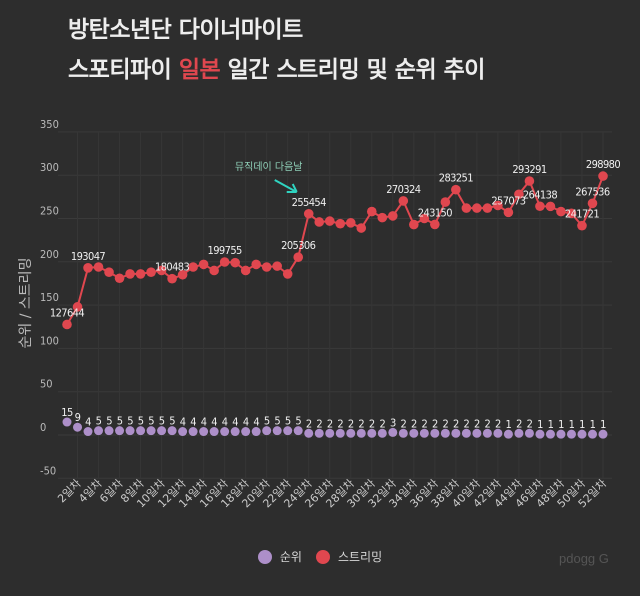  What do you see at coordinates (43, 427) in the screenshot?
I see `y-tick-label: 0` at bounding box center [43, 427].